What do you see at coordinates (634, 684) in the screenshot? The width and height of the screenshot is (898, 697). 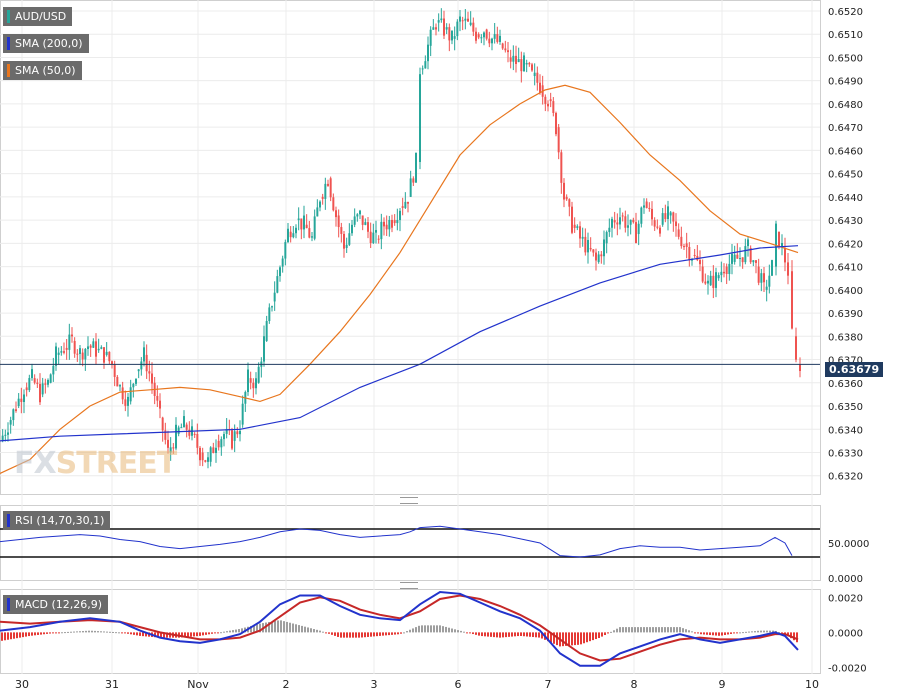 I see `x-tick-label: 8` at bounding box center [634, 684].